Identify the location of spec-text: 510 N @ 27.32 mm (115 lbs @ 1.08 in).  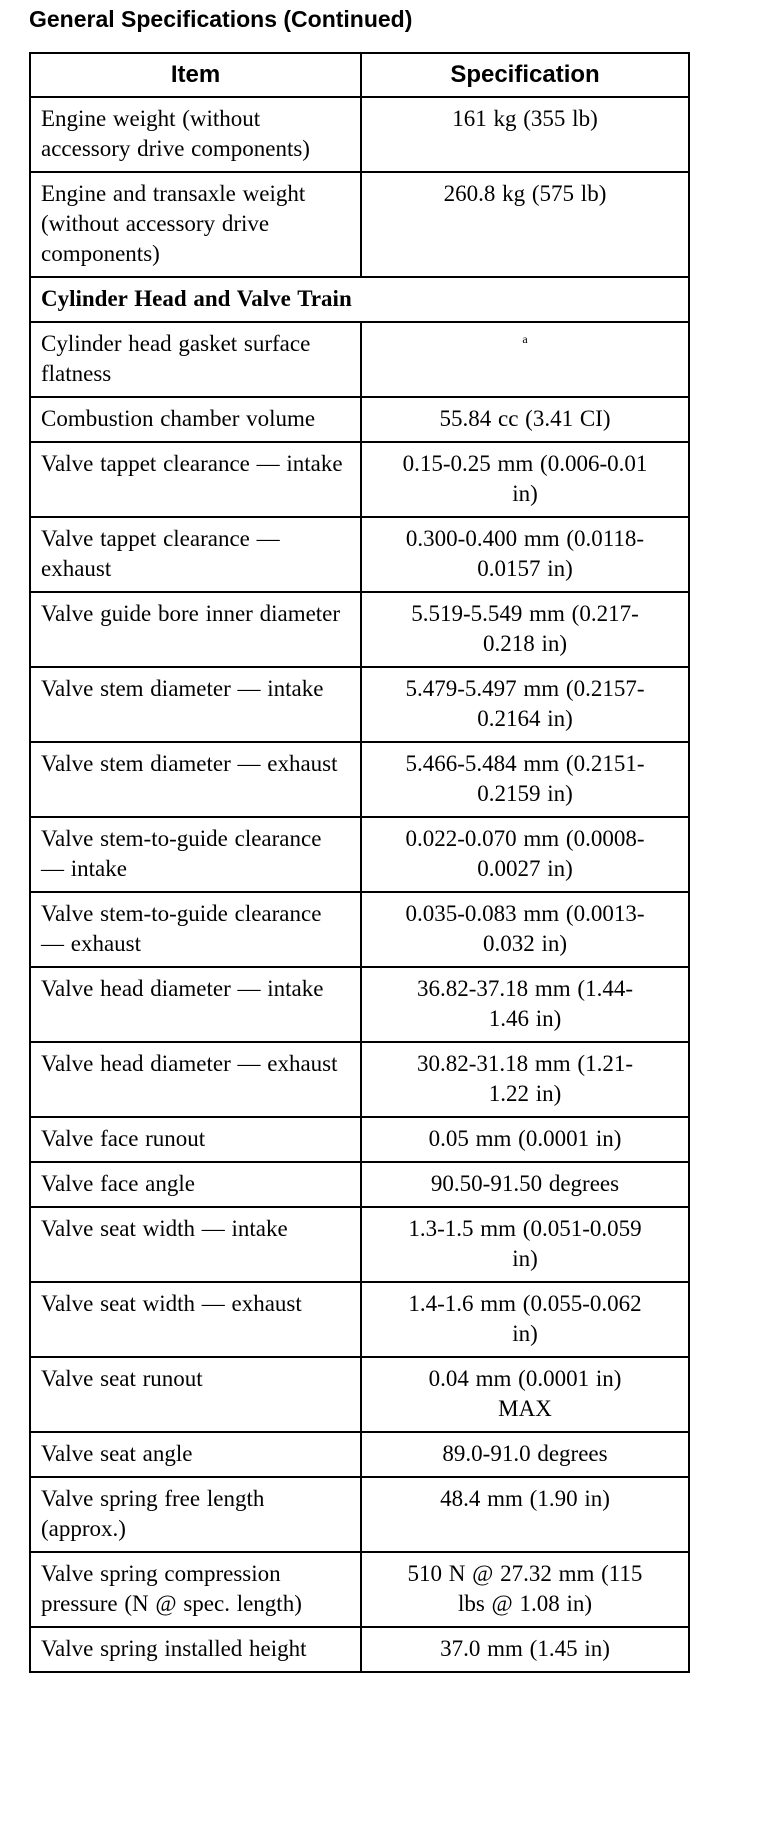
(525, 1588).